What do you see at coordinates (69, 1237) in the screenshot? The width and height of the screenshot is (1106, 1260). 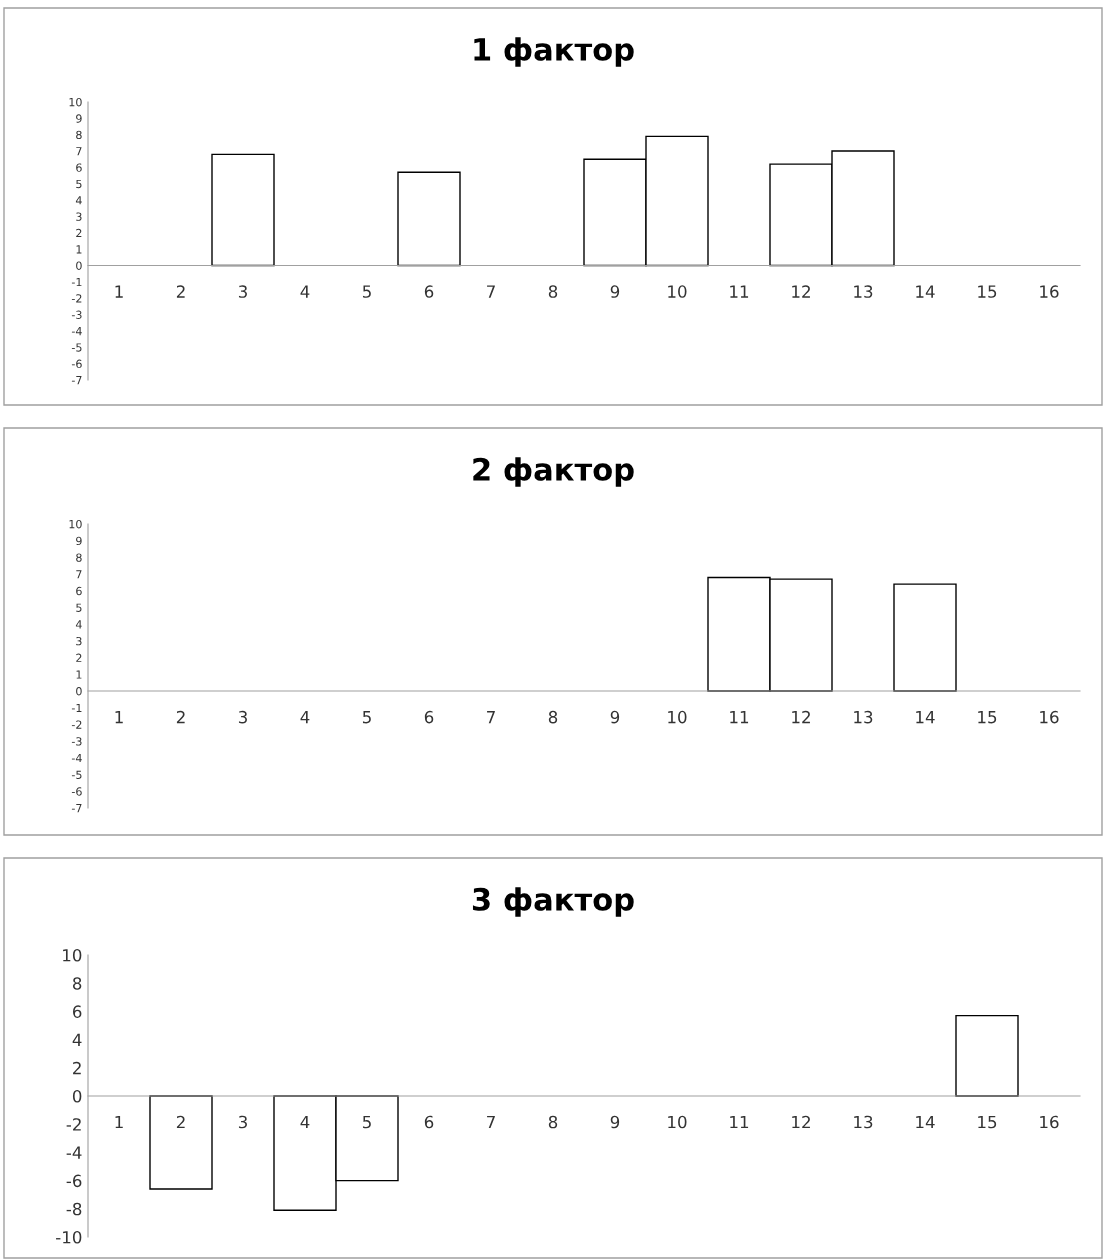 I see `y-tick-label: -10` at bounding box center [69, 1237].